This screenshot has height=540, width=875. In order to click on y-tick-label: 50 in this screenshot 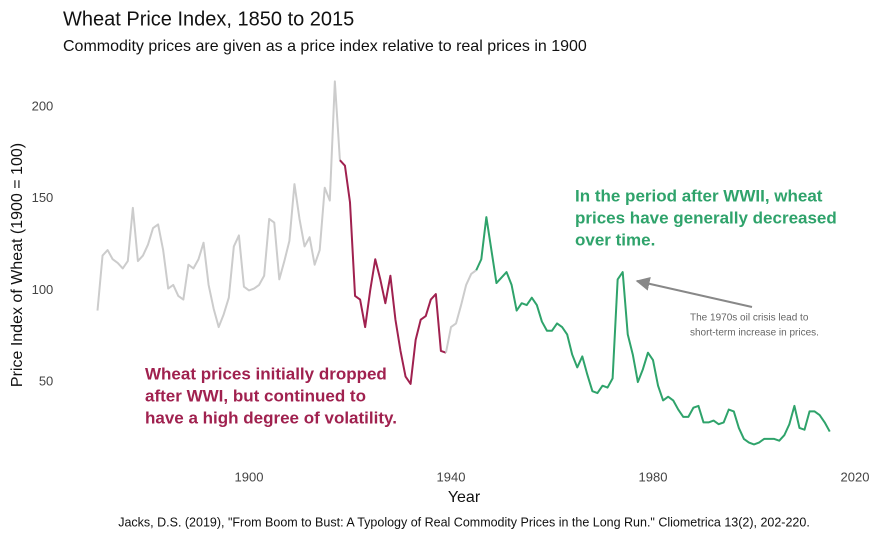, I will do `click(46, 381)`.